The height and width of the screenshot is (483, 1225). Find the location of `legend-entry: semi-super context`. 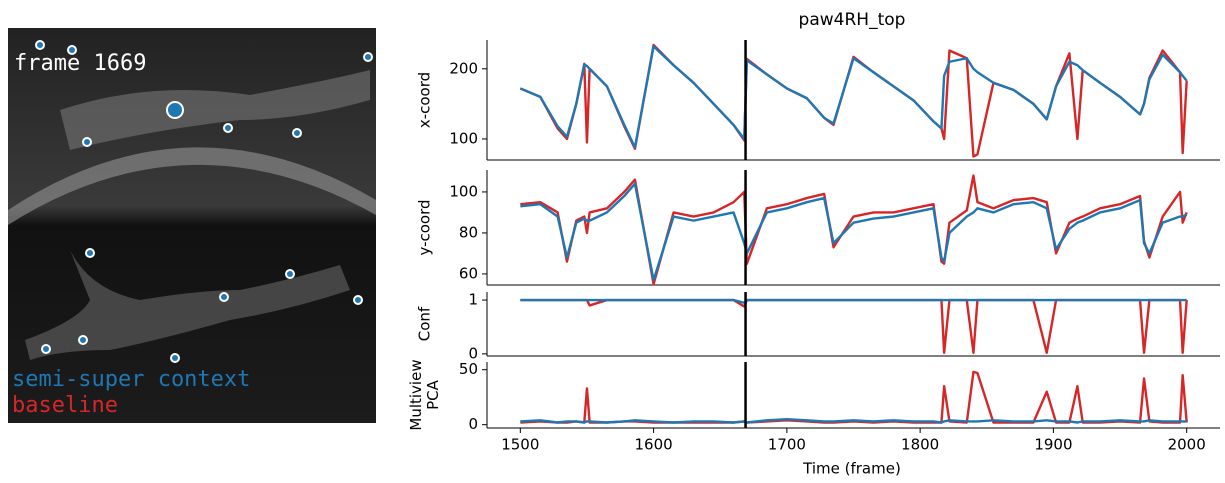

legend-entry: semi-super context is located at coordinates (131, 379).